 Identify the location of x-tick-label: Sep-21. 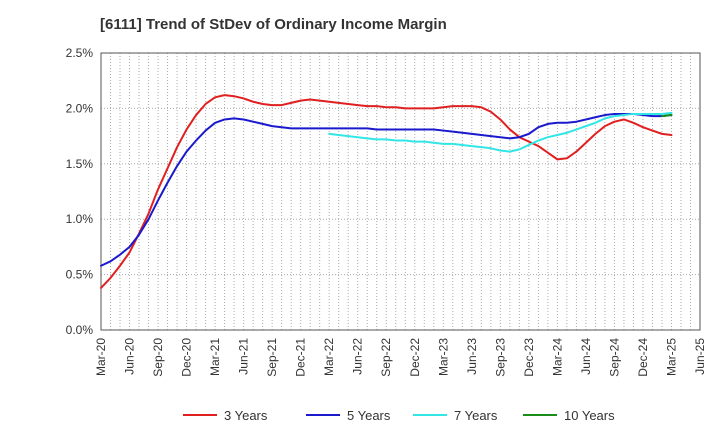
(272, 357).